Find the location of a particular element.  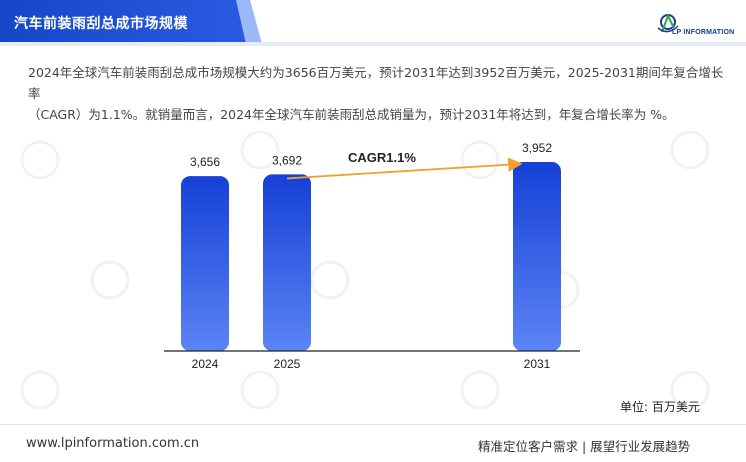

bar-2031 is located at coordinates (537, 256).